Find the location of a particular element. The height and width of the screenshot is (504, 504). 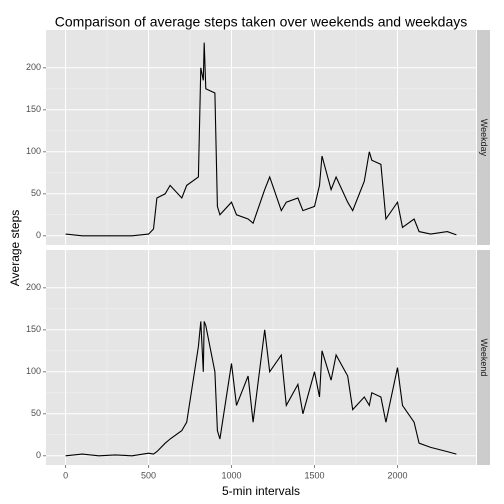

facet-label: Weekend is located at coordinates (484, 358).